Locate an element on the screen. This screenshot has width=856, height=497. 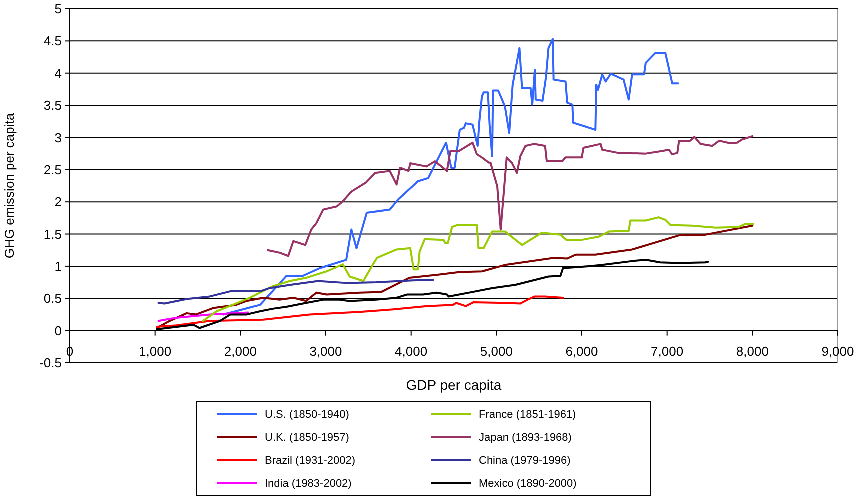
x-tick-label: 6,000 is located at coordinates (582, 351).